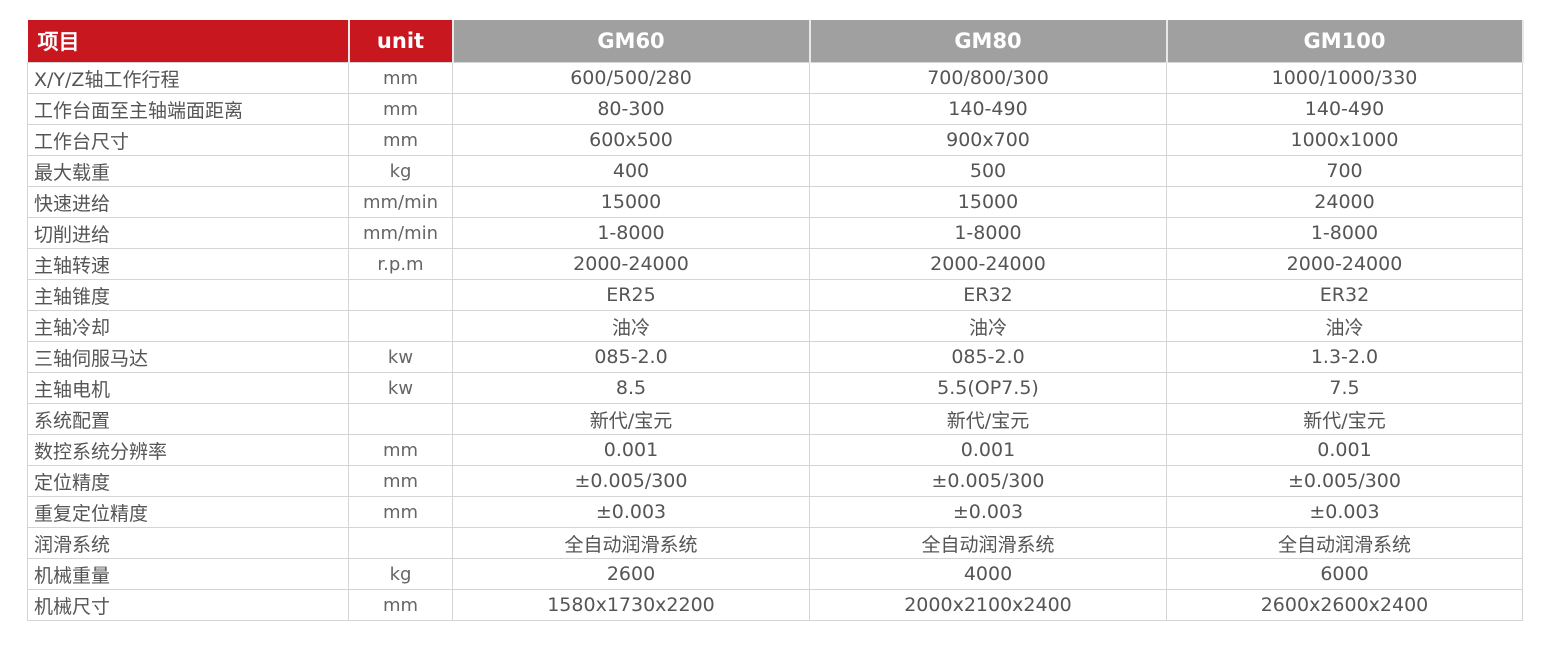  I want to click on row-value: 80-300, so click(631, 109).